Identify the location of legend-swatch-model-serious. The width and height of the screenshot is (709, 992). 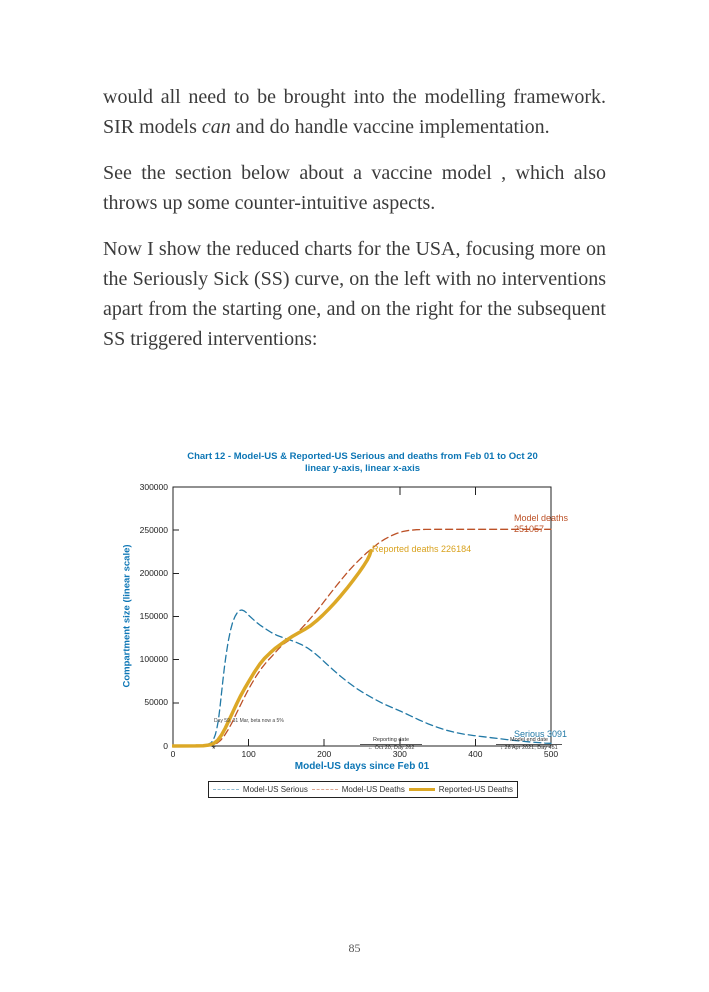
(225, 789).